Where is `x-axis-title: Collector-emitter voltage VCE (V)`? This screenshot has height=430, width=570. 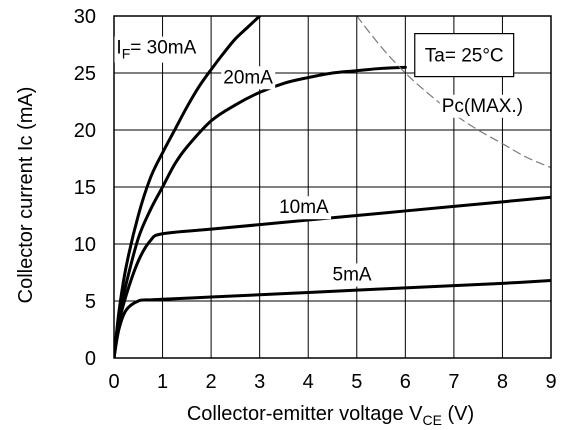 x-axis-title: Collector-emitter voltage VCE (V) is located at coordinates (330, 415).